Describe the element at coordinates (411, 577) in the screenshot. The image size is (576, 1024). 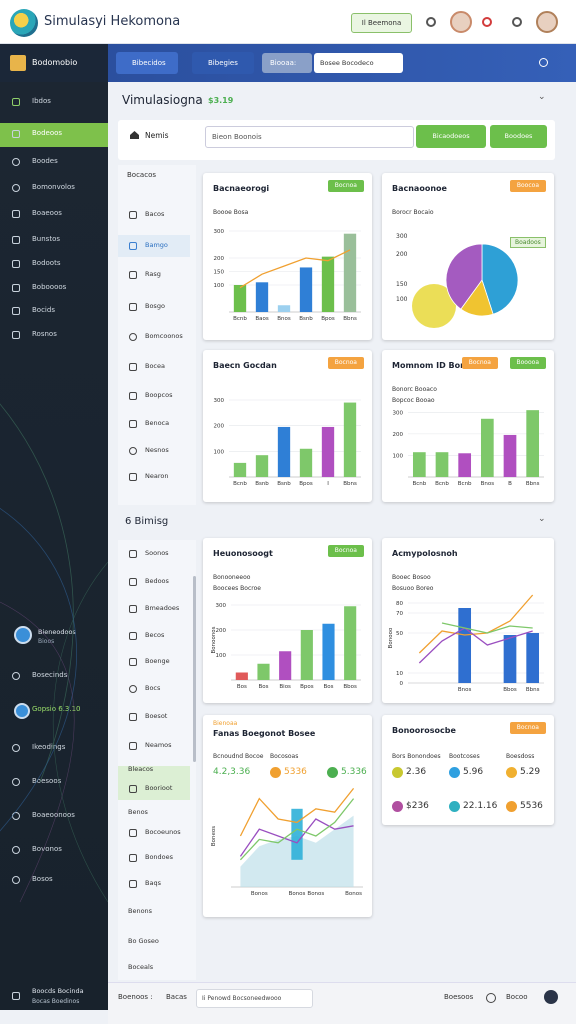
I see `card-subtitle: Booec Bosoo` at that location.